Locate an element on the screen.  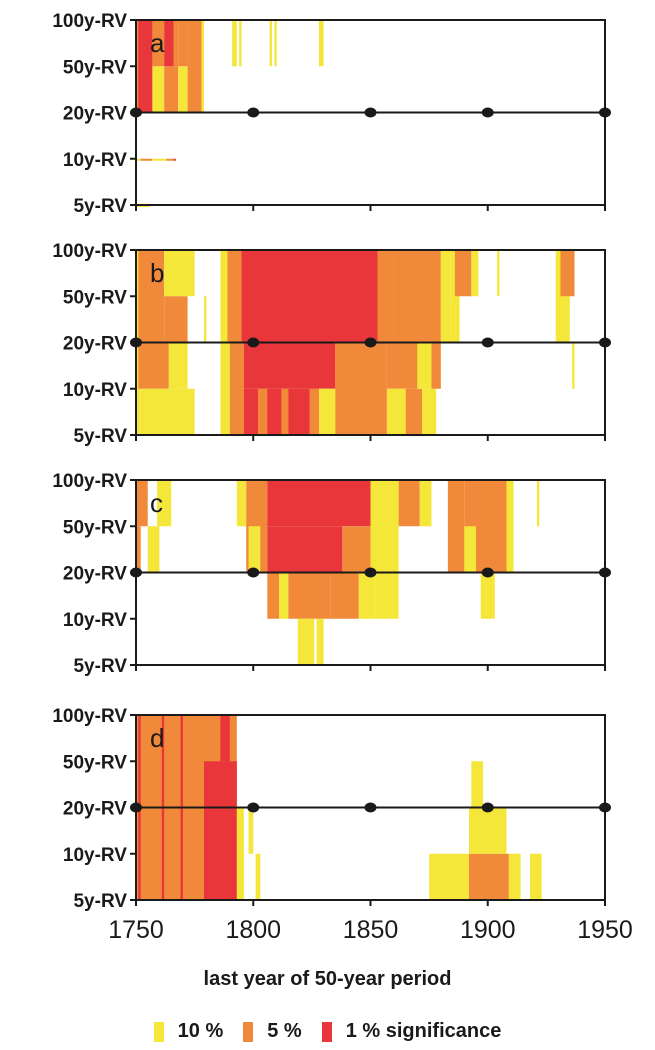
panel-label-d: d is located at coordinates (157, 738).